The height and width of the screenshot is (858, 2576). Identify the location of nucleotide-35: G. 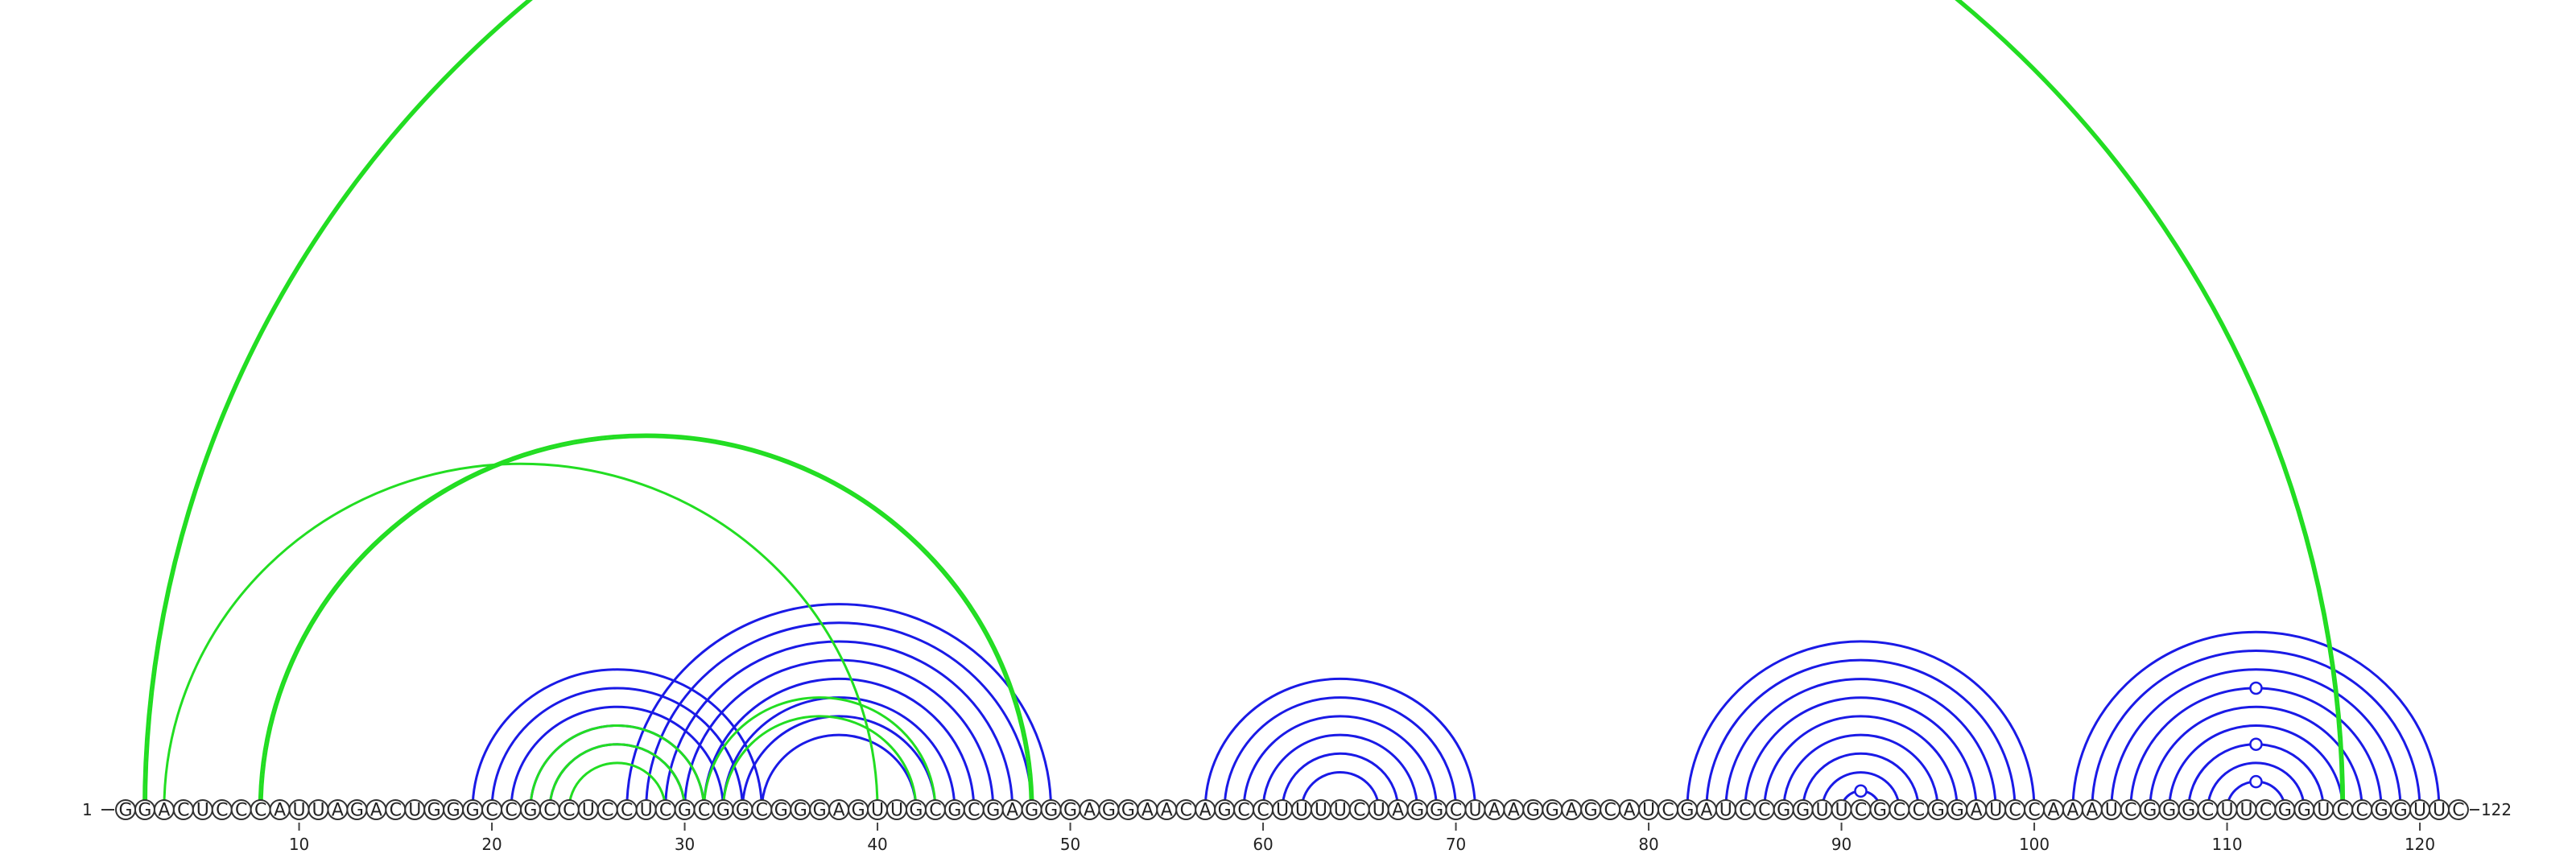
(781, 810).